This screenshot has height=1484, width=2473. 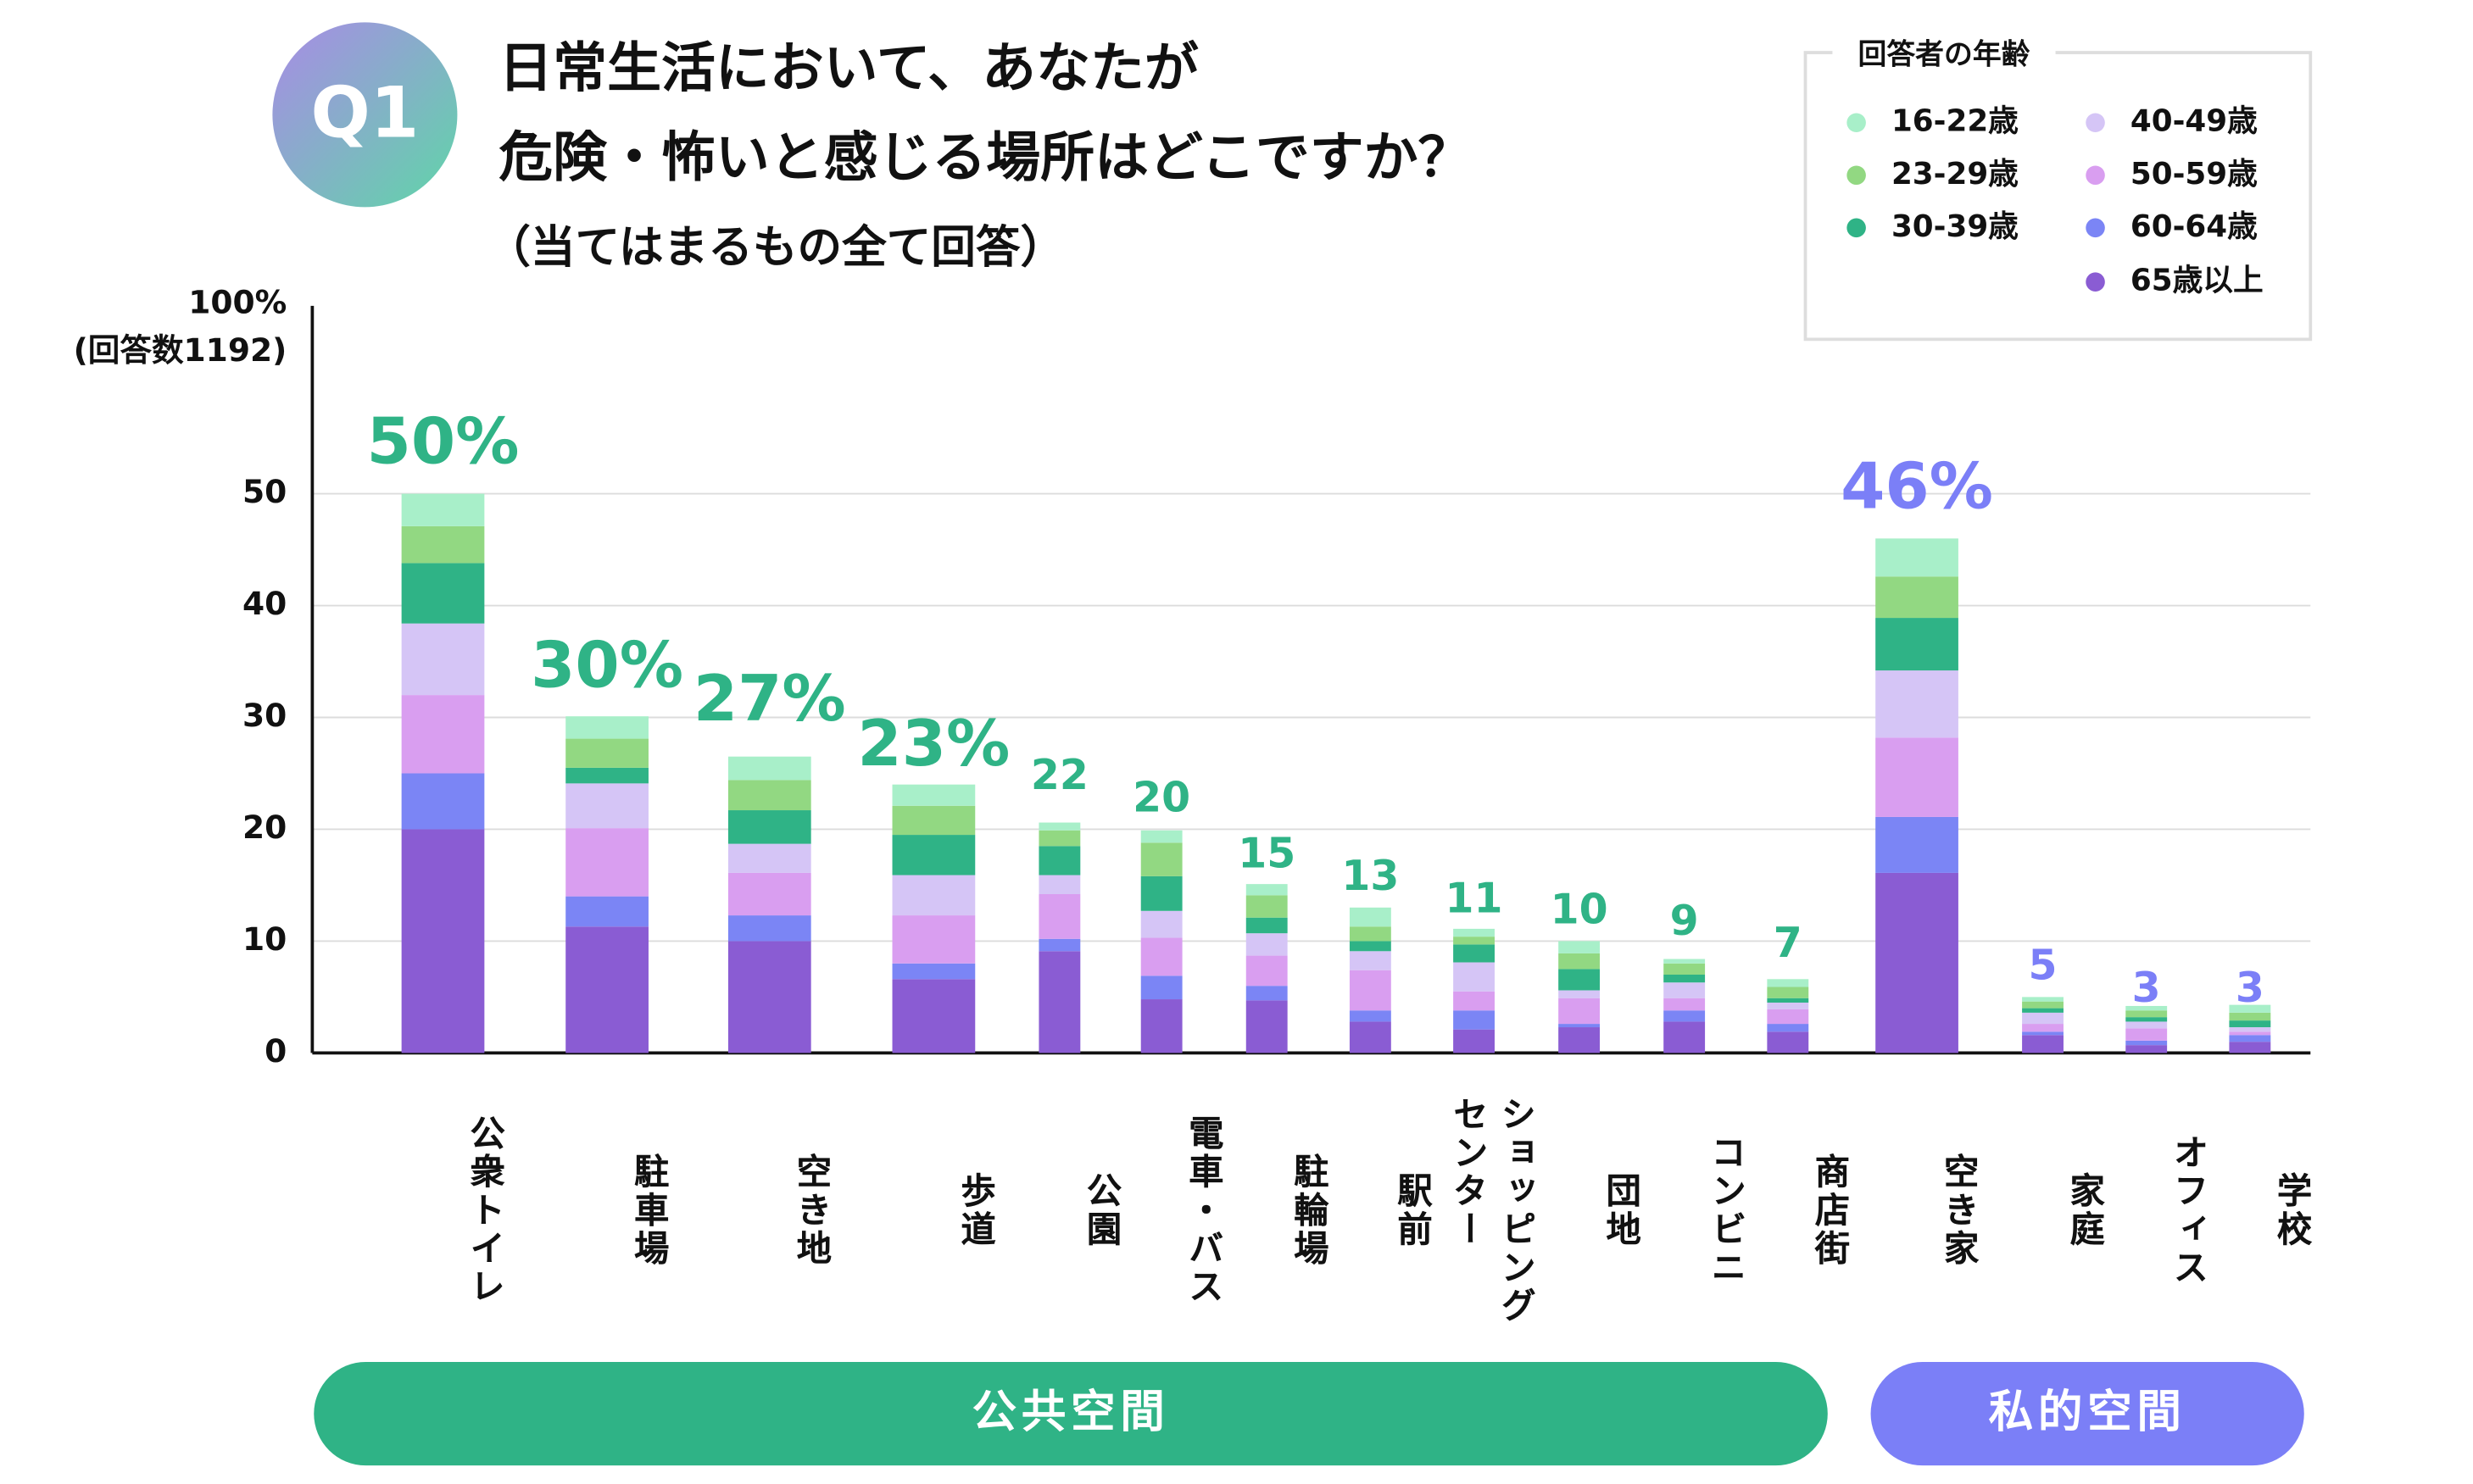 I want to click on x-tick-label: 家庭, so click(x=2083, y=1211).